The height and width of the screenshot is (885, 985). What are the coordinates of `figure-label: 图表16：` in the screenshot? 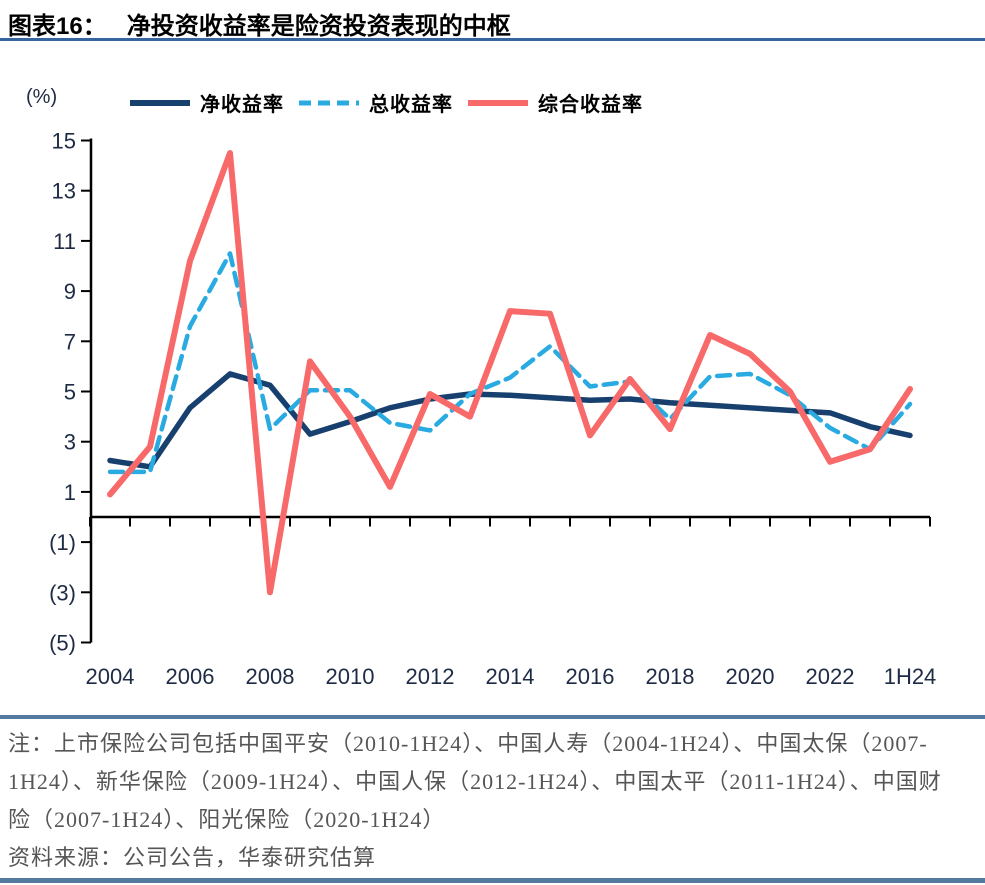 It's located at (57, 26).